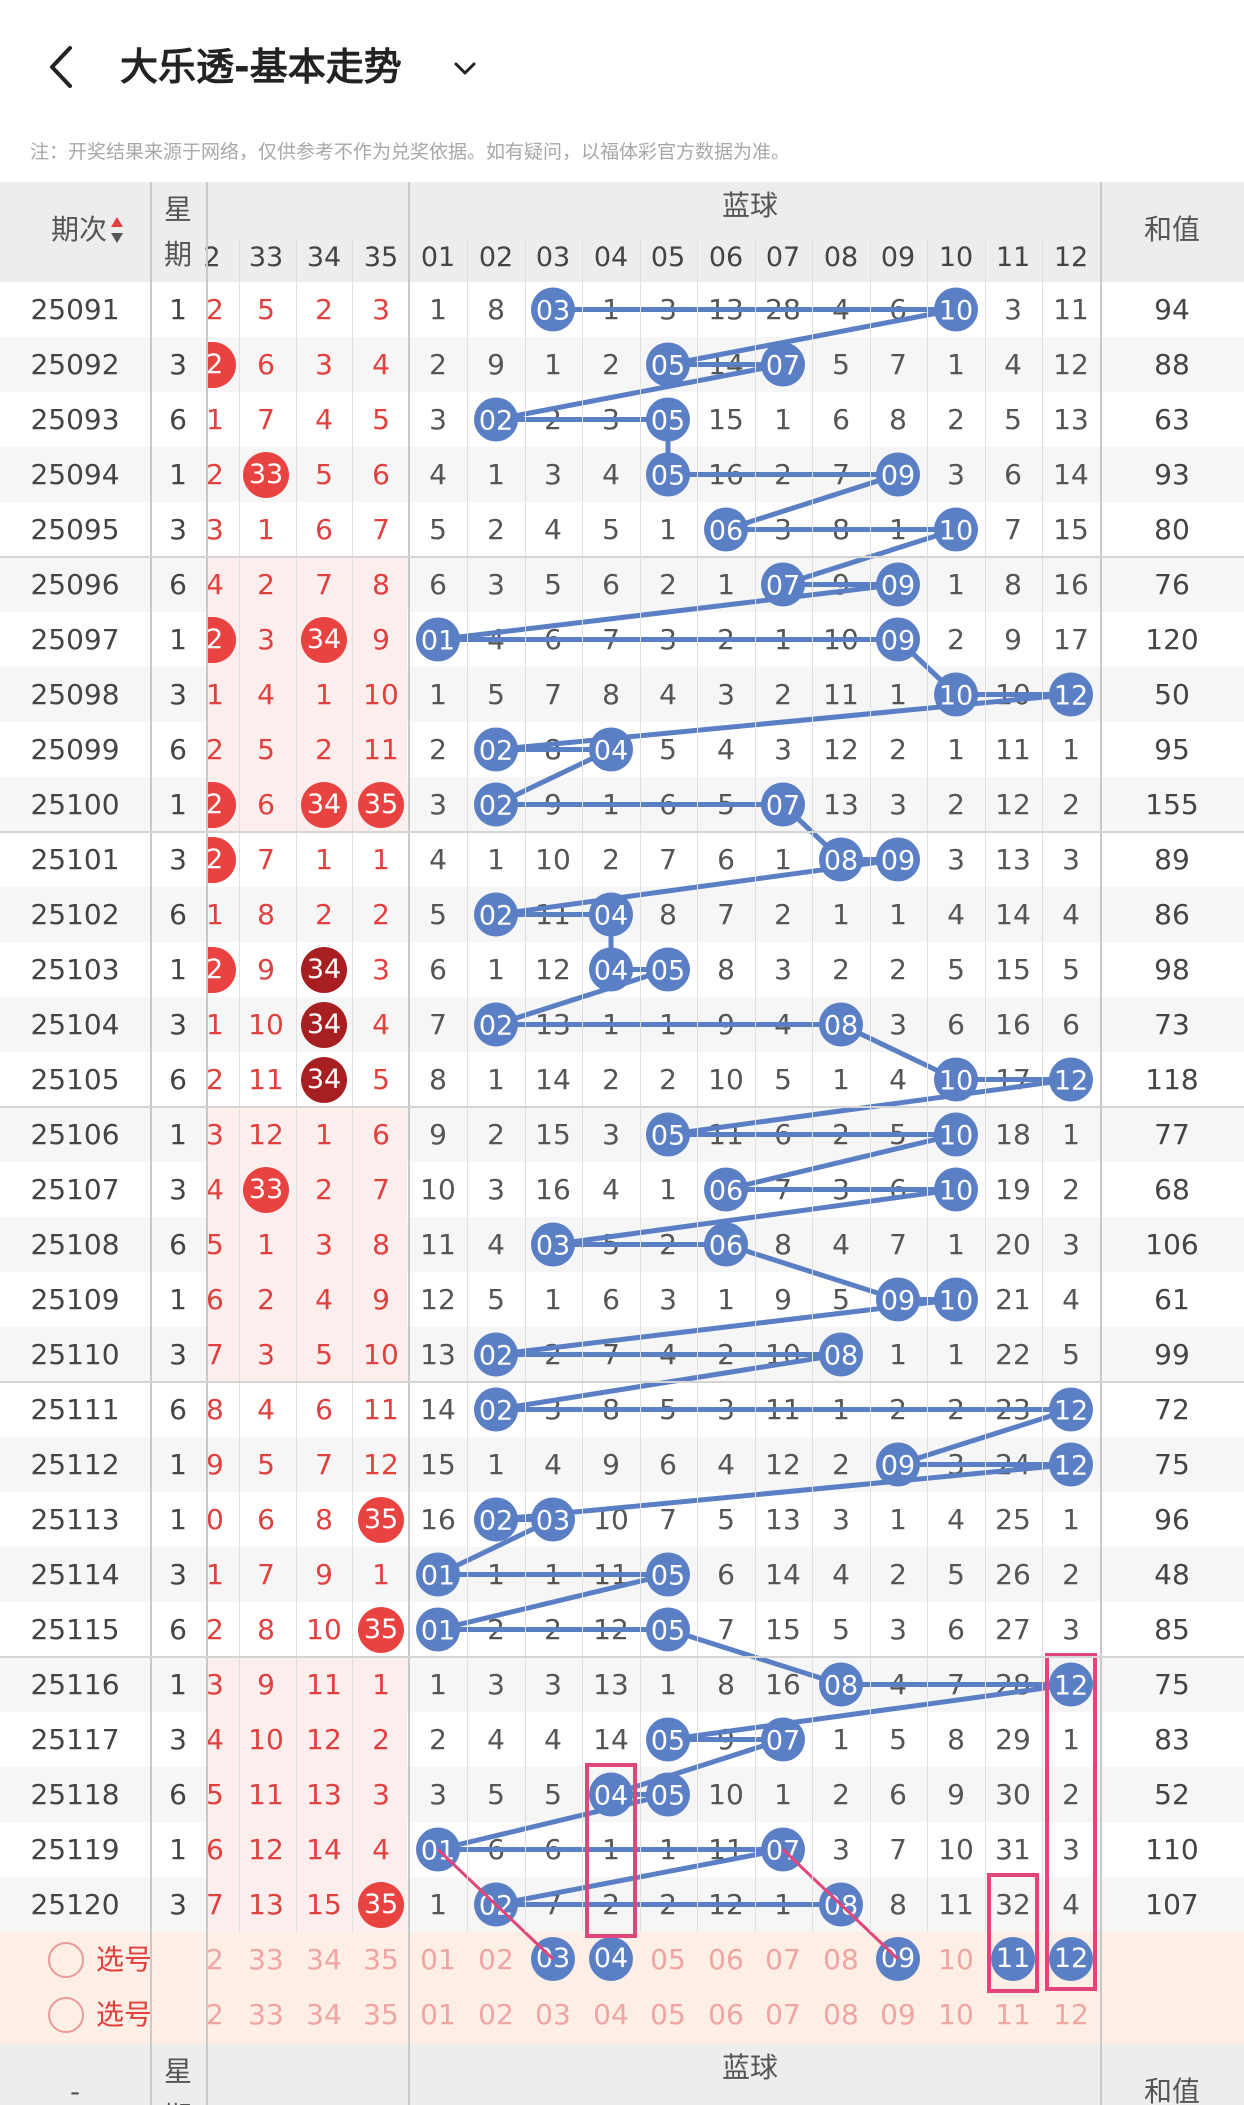 The image size is (1244, 2105). What do you see at coordinates (622, 309) in the screenshot?
I see `table-row: 25091 1 2 5 2 3 1 8 1 3 13 28 4 6 3 11 94` at bounding box center [622, 309].